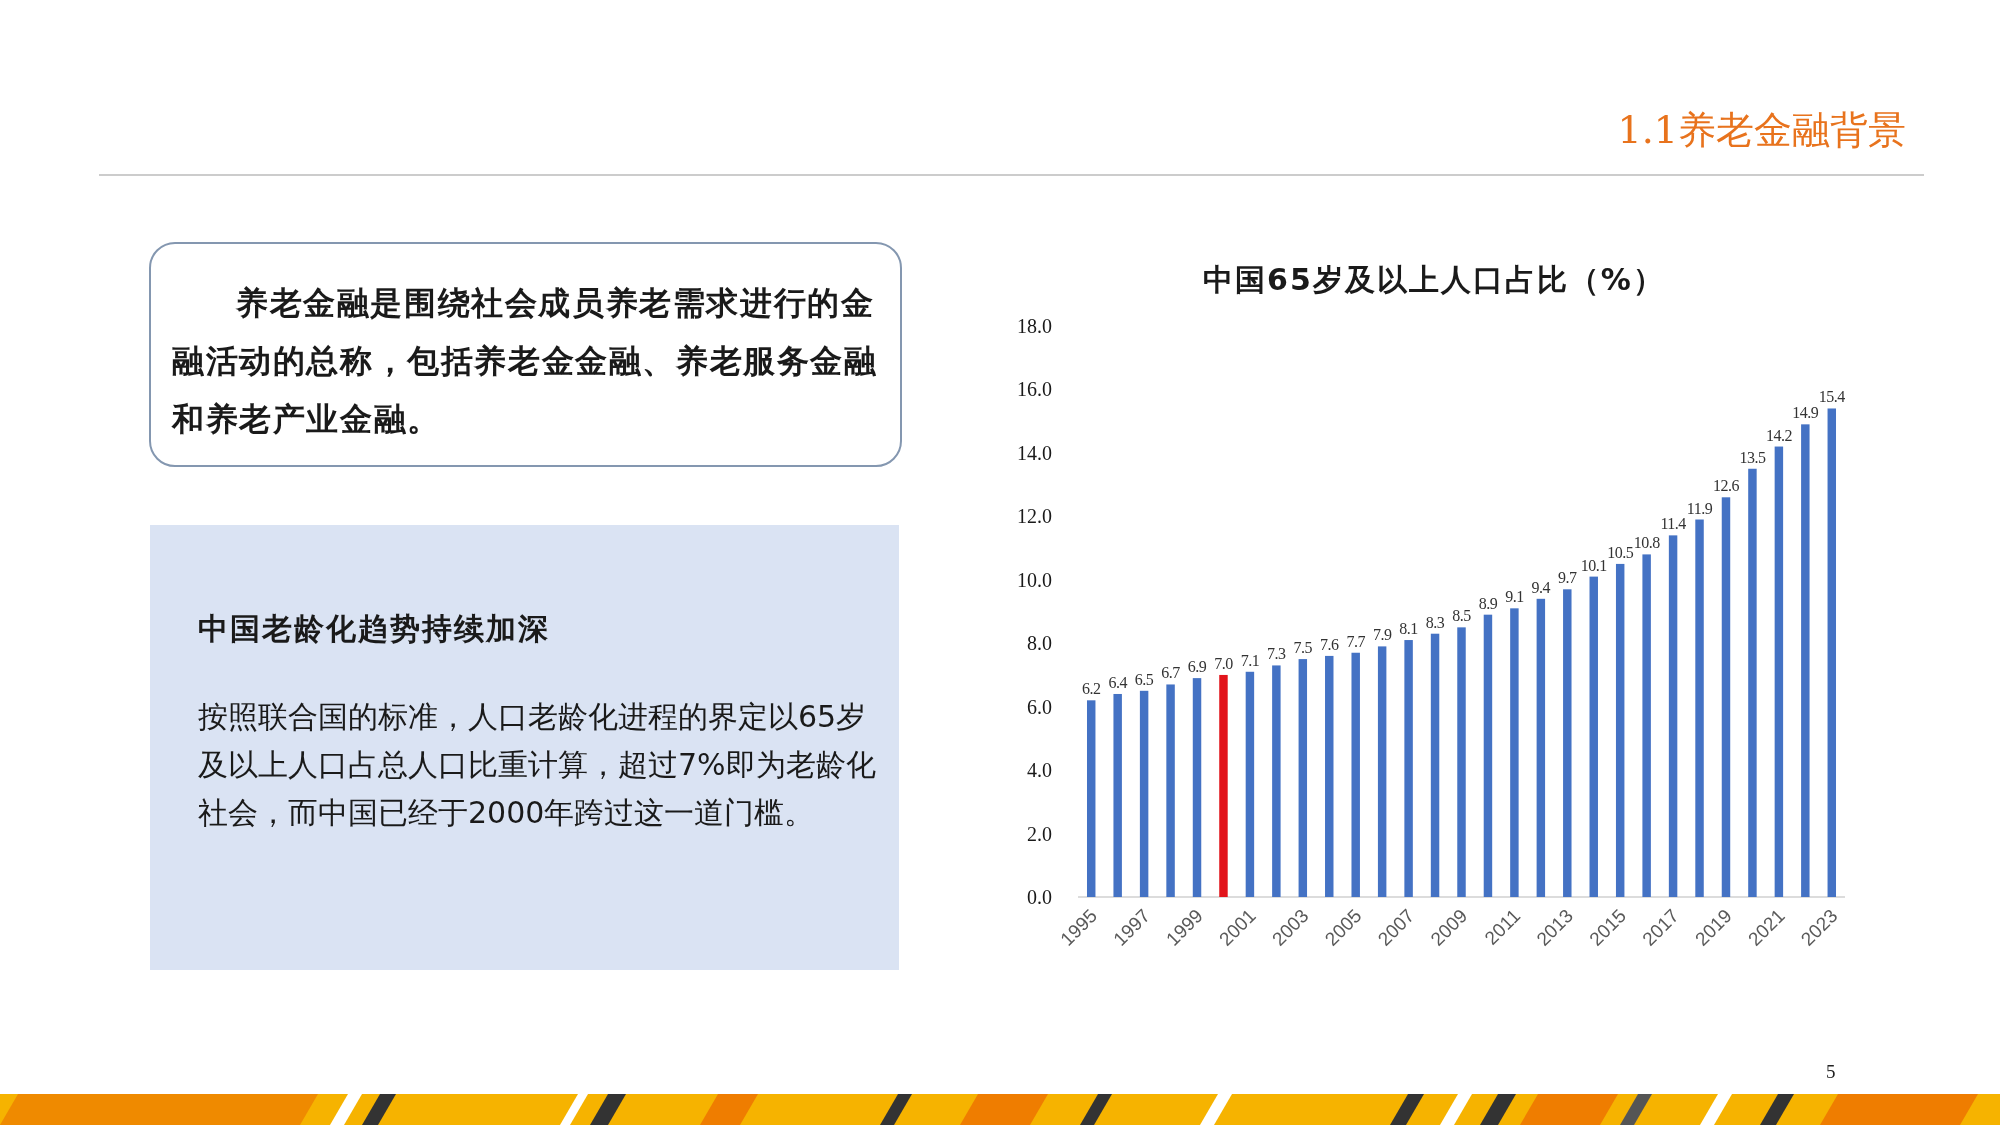 The image size is (2000, 1125). What do you see at coordinates (1761, 130) in the screenshot?
I see `text: 1.1养老金融背景` at bounding box center [1761, 130].